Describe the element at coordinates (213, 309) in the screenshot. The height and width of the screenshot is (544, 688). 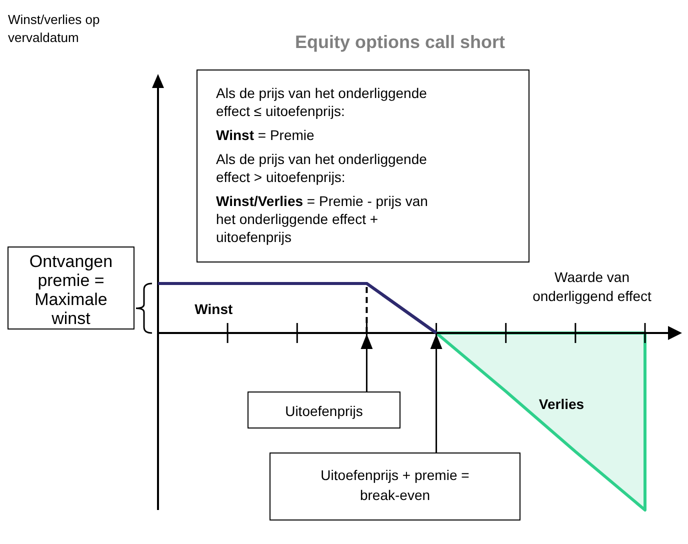
I see `series-label: Winst` at that location.